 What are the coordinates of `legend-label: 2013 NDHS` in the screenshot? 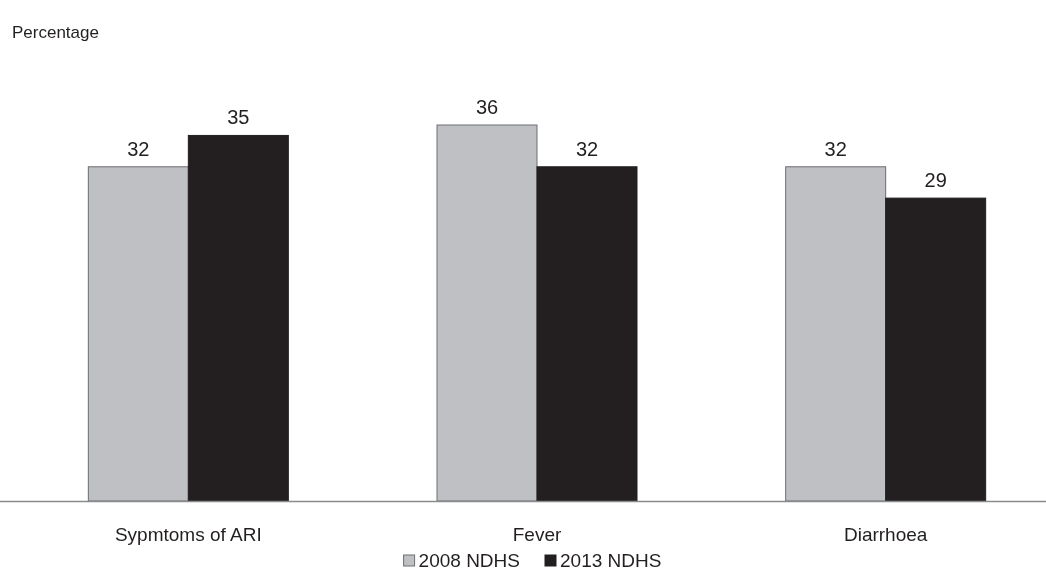 It's located at (611, 560).